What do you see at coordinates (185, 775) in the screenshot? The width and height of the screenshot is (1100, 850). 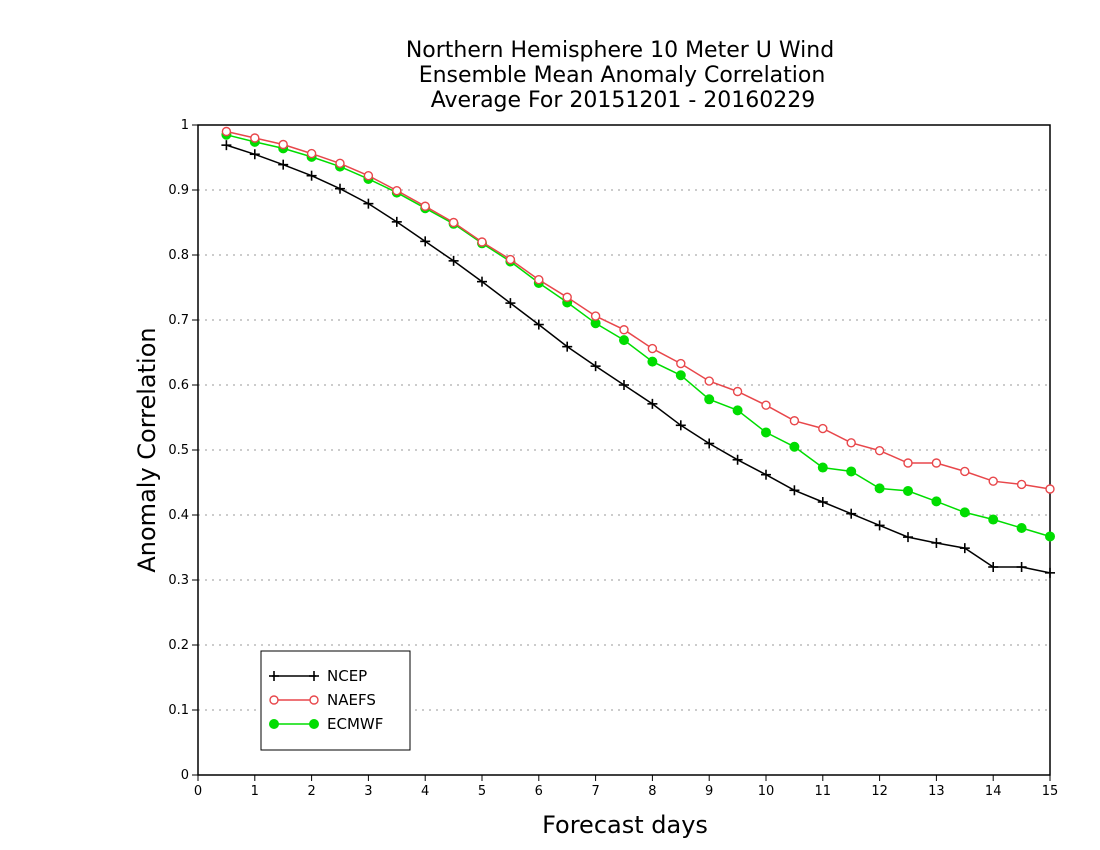 I see `y-tick-label: 0` at bounding box center [185, 775].